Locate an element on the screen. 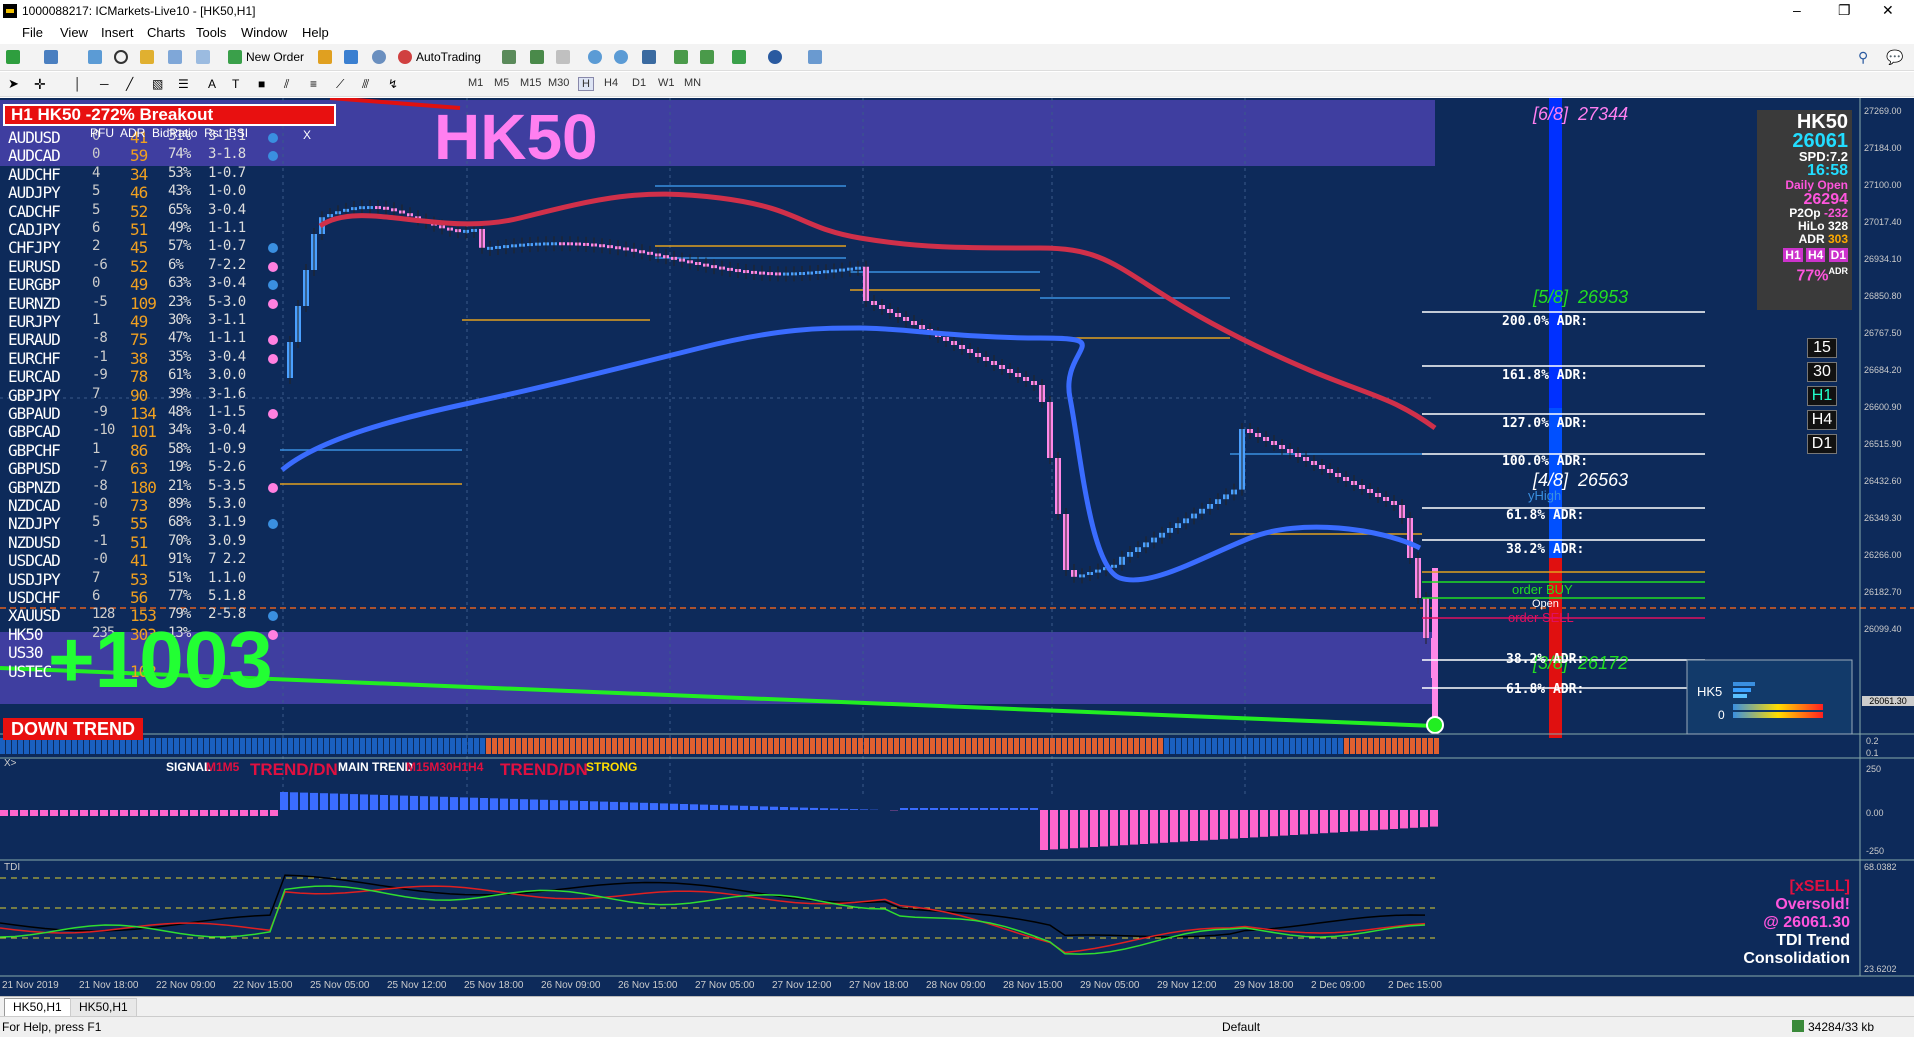 This screenshot has height=1037, width=1914. bar-chart-button is located at coordinates (509, 57).